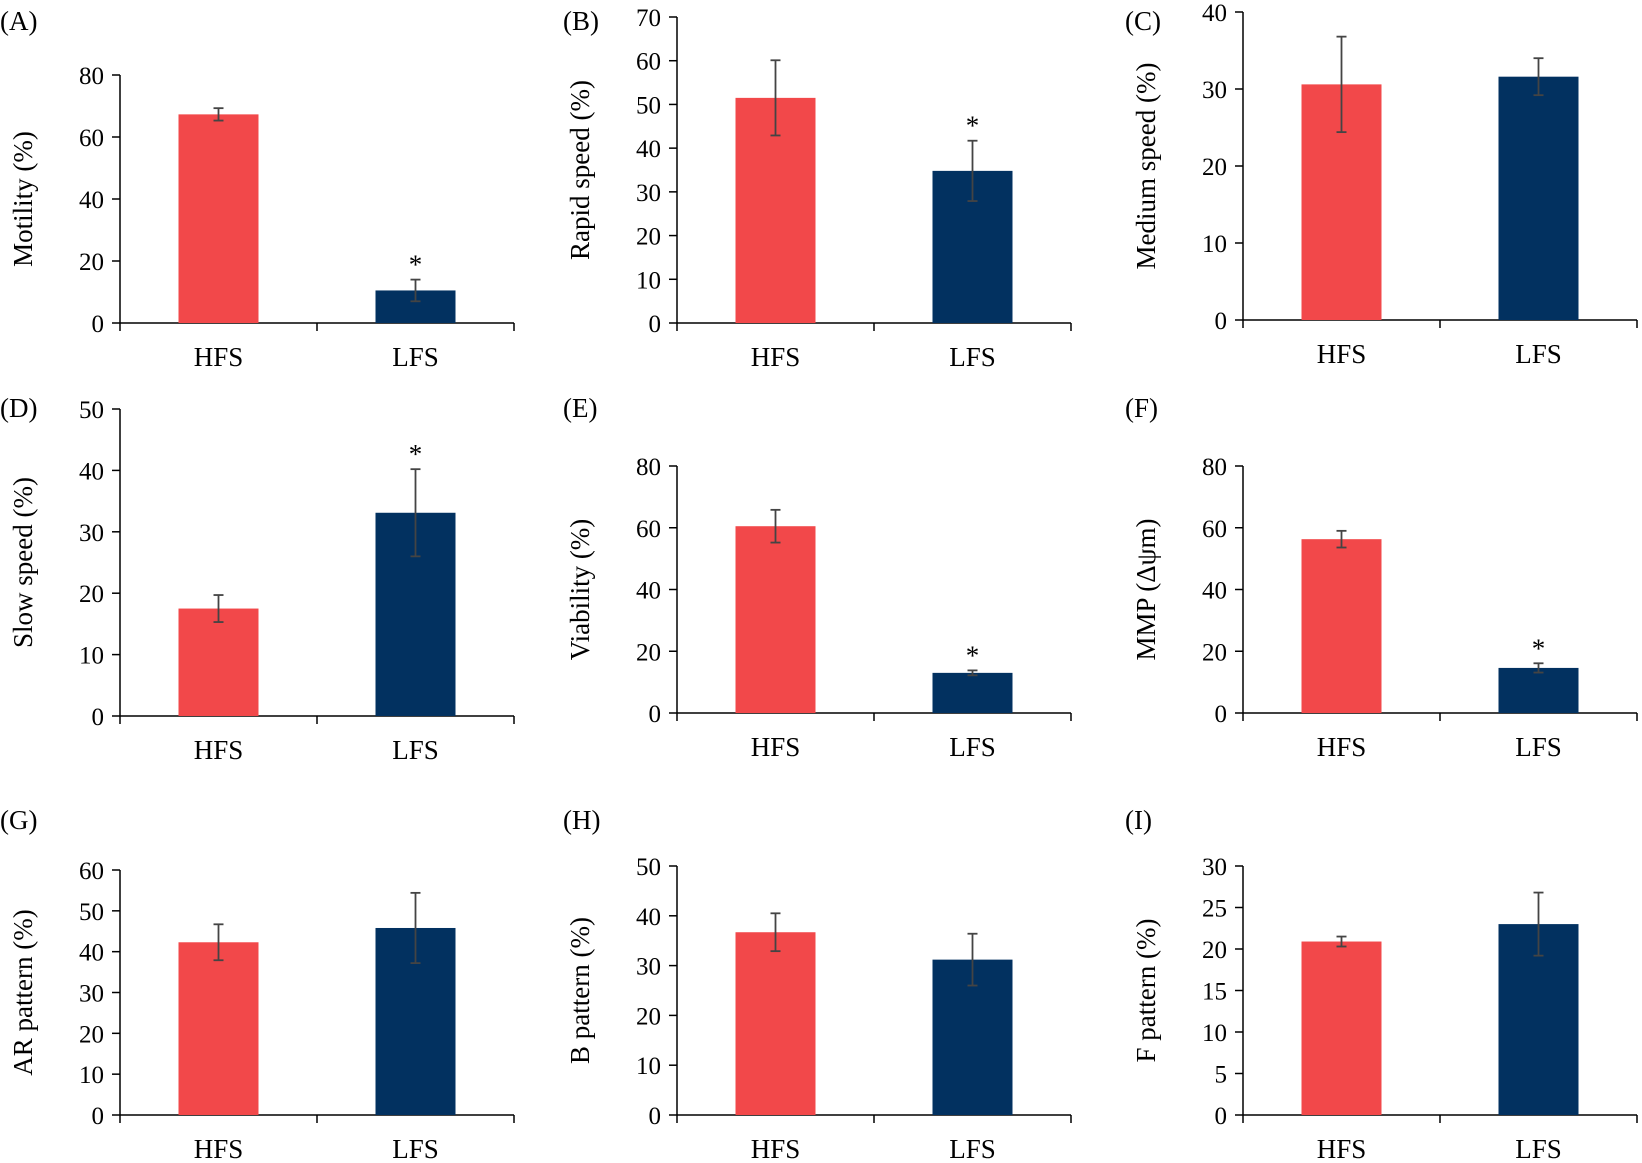 This screenshot has height=1163, width=1642. Describe the element at coordinates (1214, 909) in the screenshot. I see `y-tick-label: 25` at that location.